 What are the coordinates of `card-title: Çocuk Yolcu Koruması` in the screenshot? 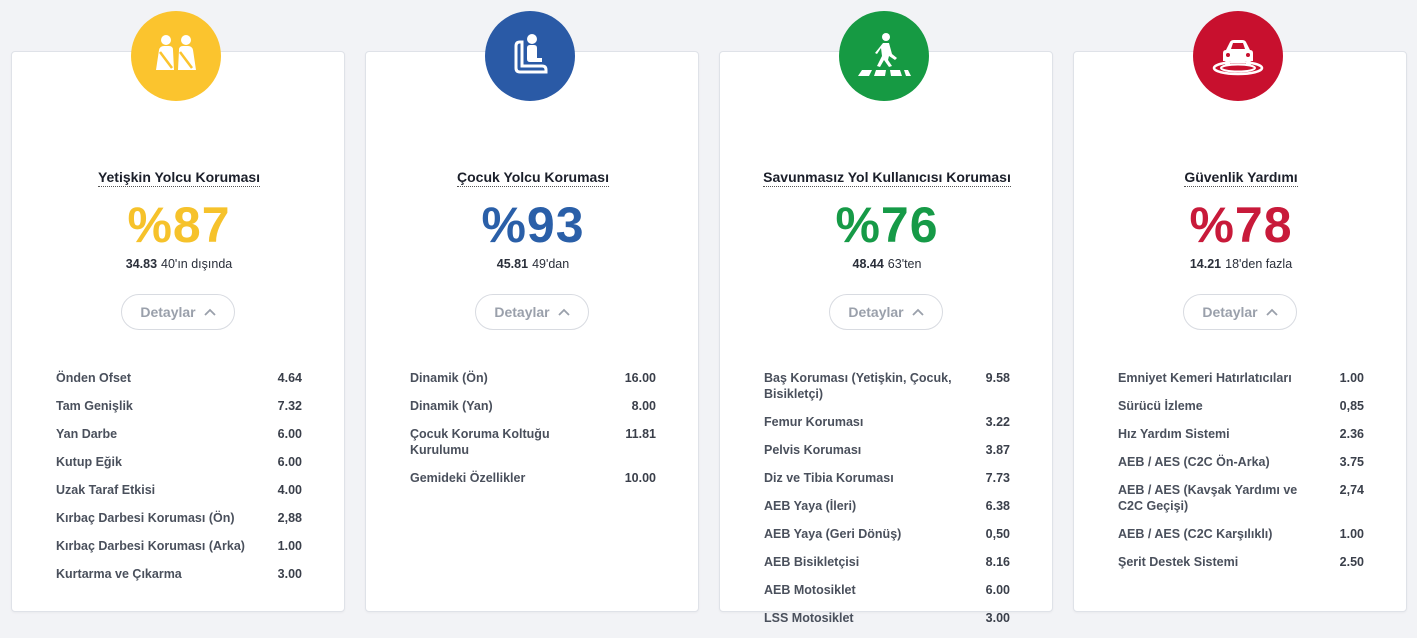 It's located at (533, 178).